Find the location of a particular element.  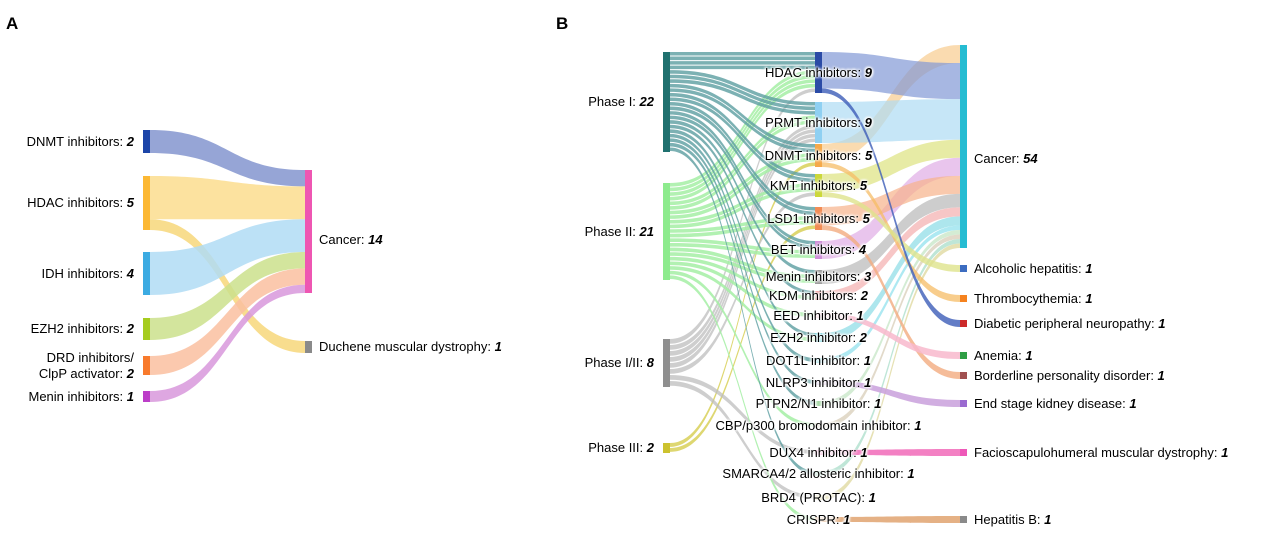

node-b_ezh2 is located at coordinates (818, 337).